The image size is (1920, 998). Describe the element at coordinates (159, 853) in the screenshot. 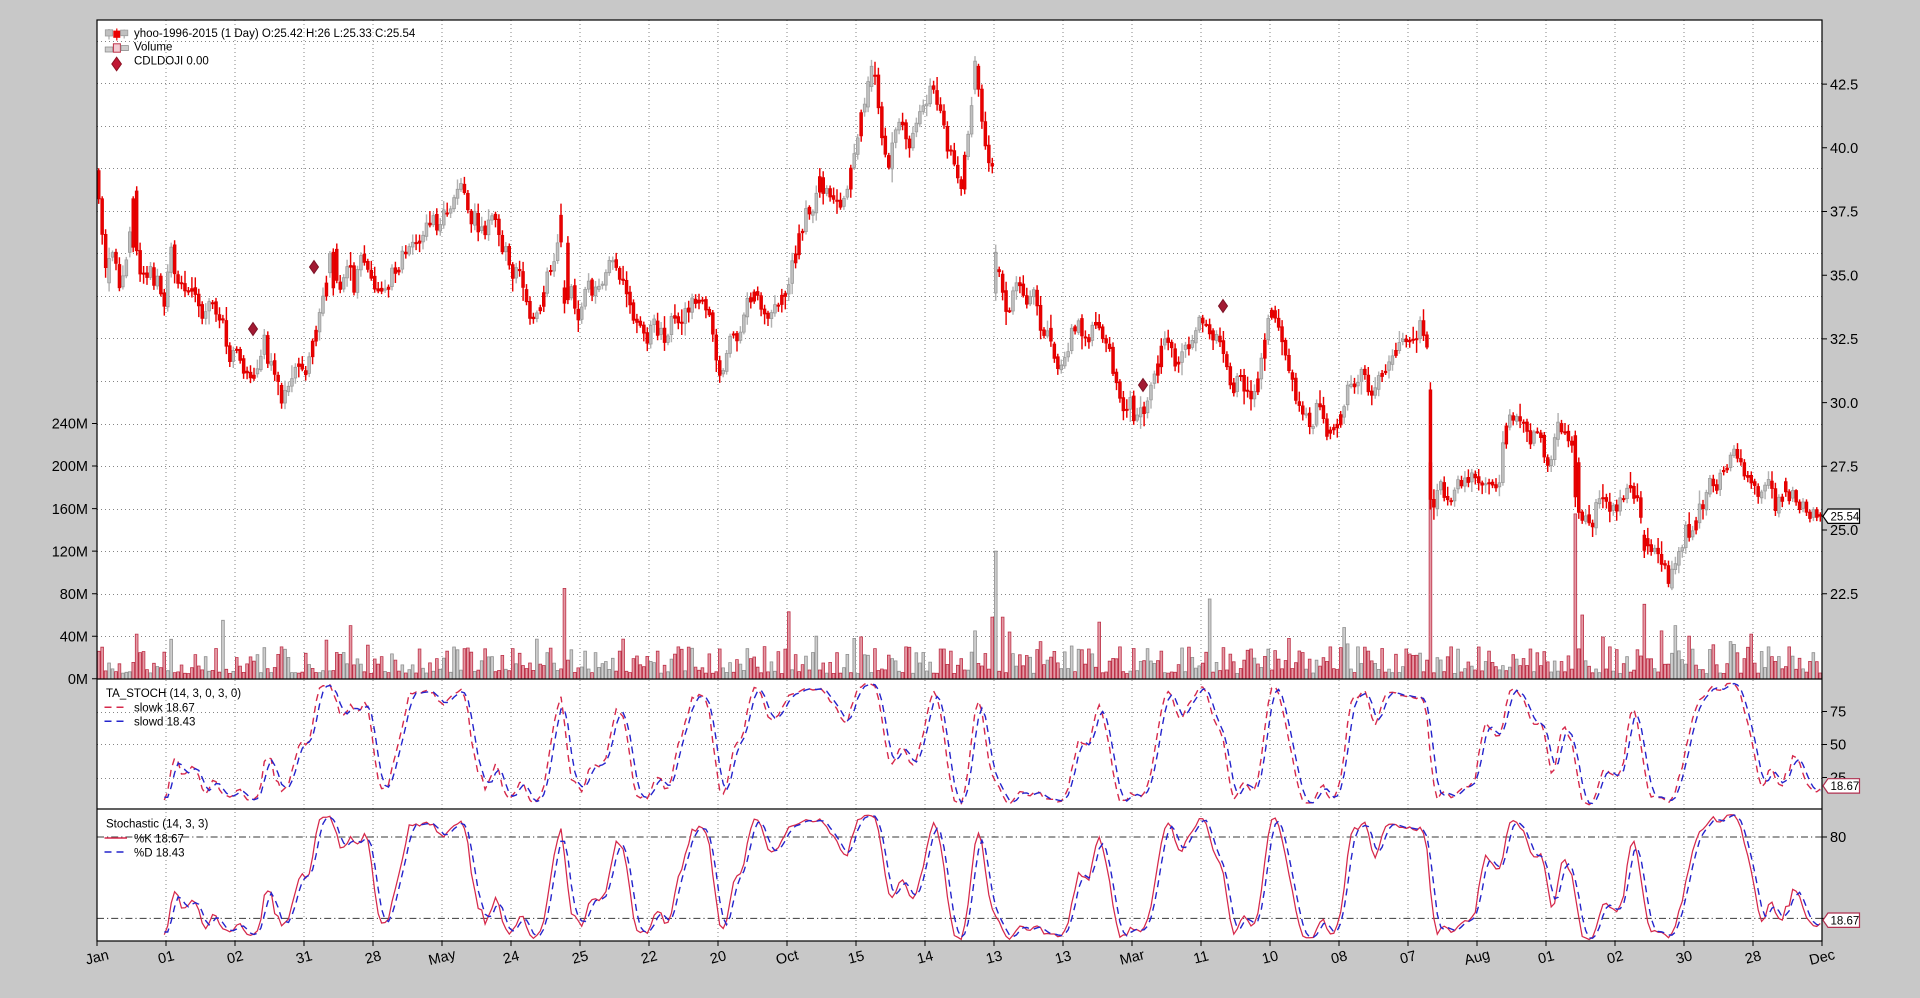

I see `svg-text: %D 18.43` at that location.